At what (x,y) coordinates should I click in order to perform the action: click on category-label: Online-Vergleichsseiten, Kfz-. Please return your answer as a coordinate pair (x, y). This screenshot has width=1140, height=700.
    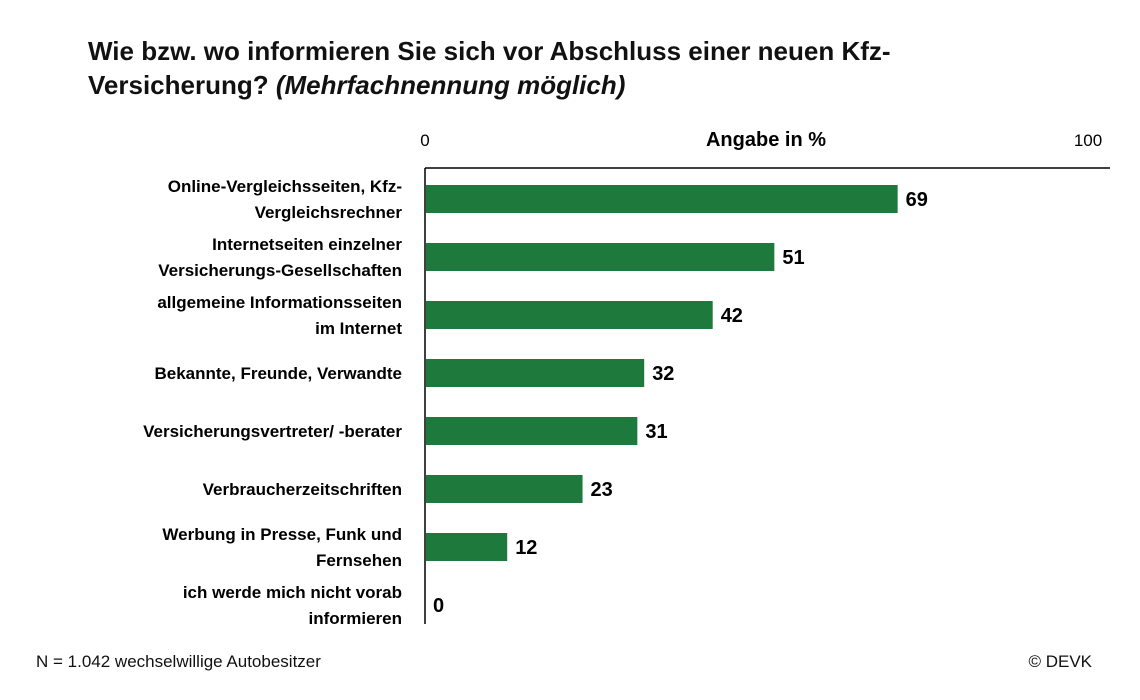
    Looking at the image, I should click on (285, 186).